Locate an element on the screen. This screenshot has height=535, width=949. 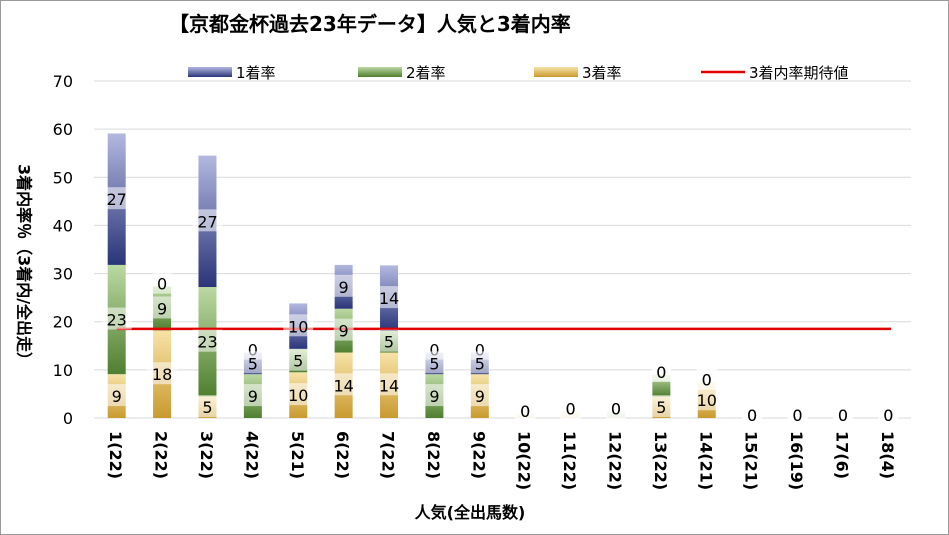
x-tick-label: 2(22) is located at coordinates (161, 455).